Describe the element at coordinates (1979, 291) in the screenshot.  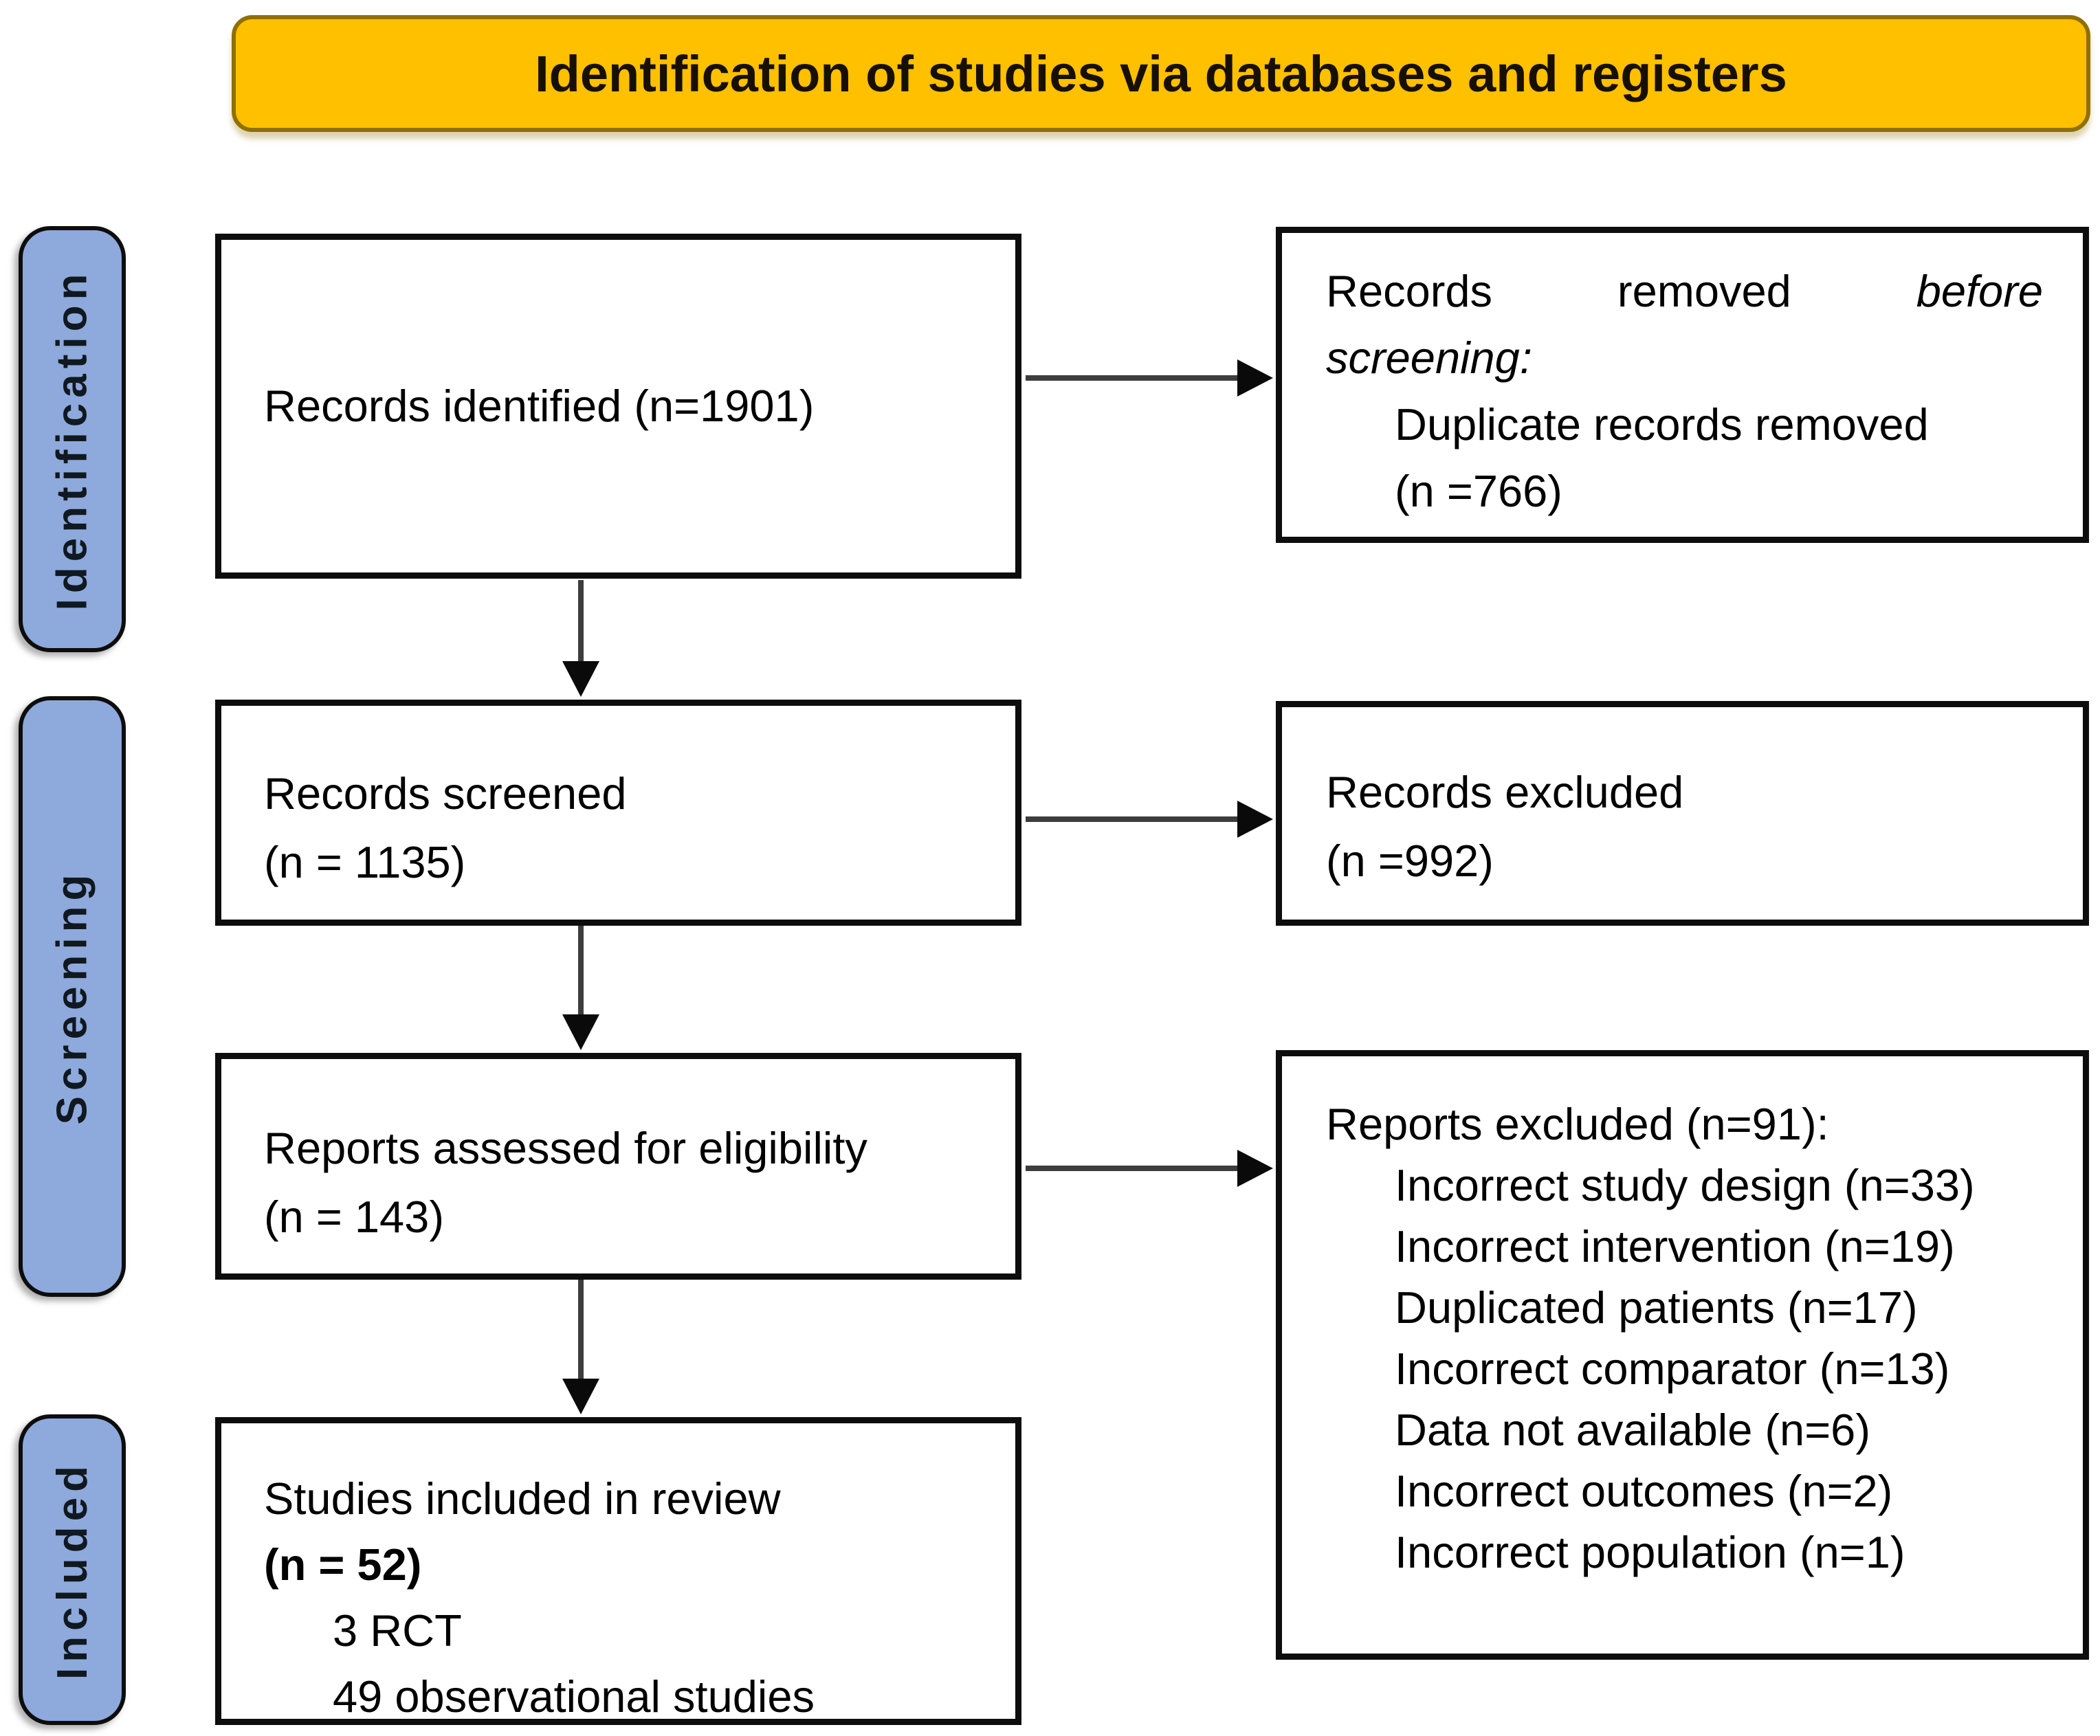
I see `records-removed-word3: before` at that location.